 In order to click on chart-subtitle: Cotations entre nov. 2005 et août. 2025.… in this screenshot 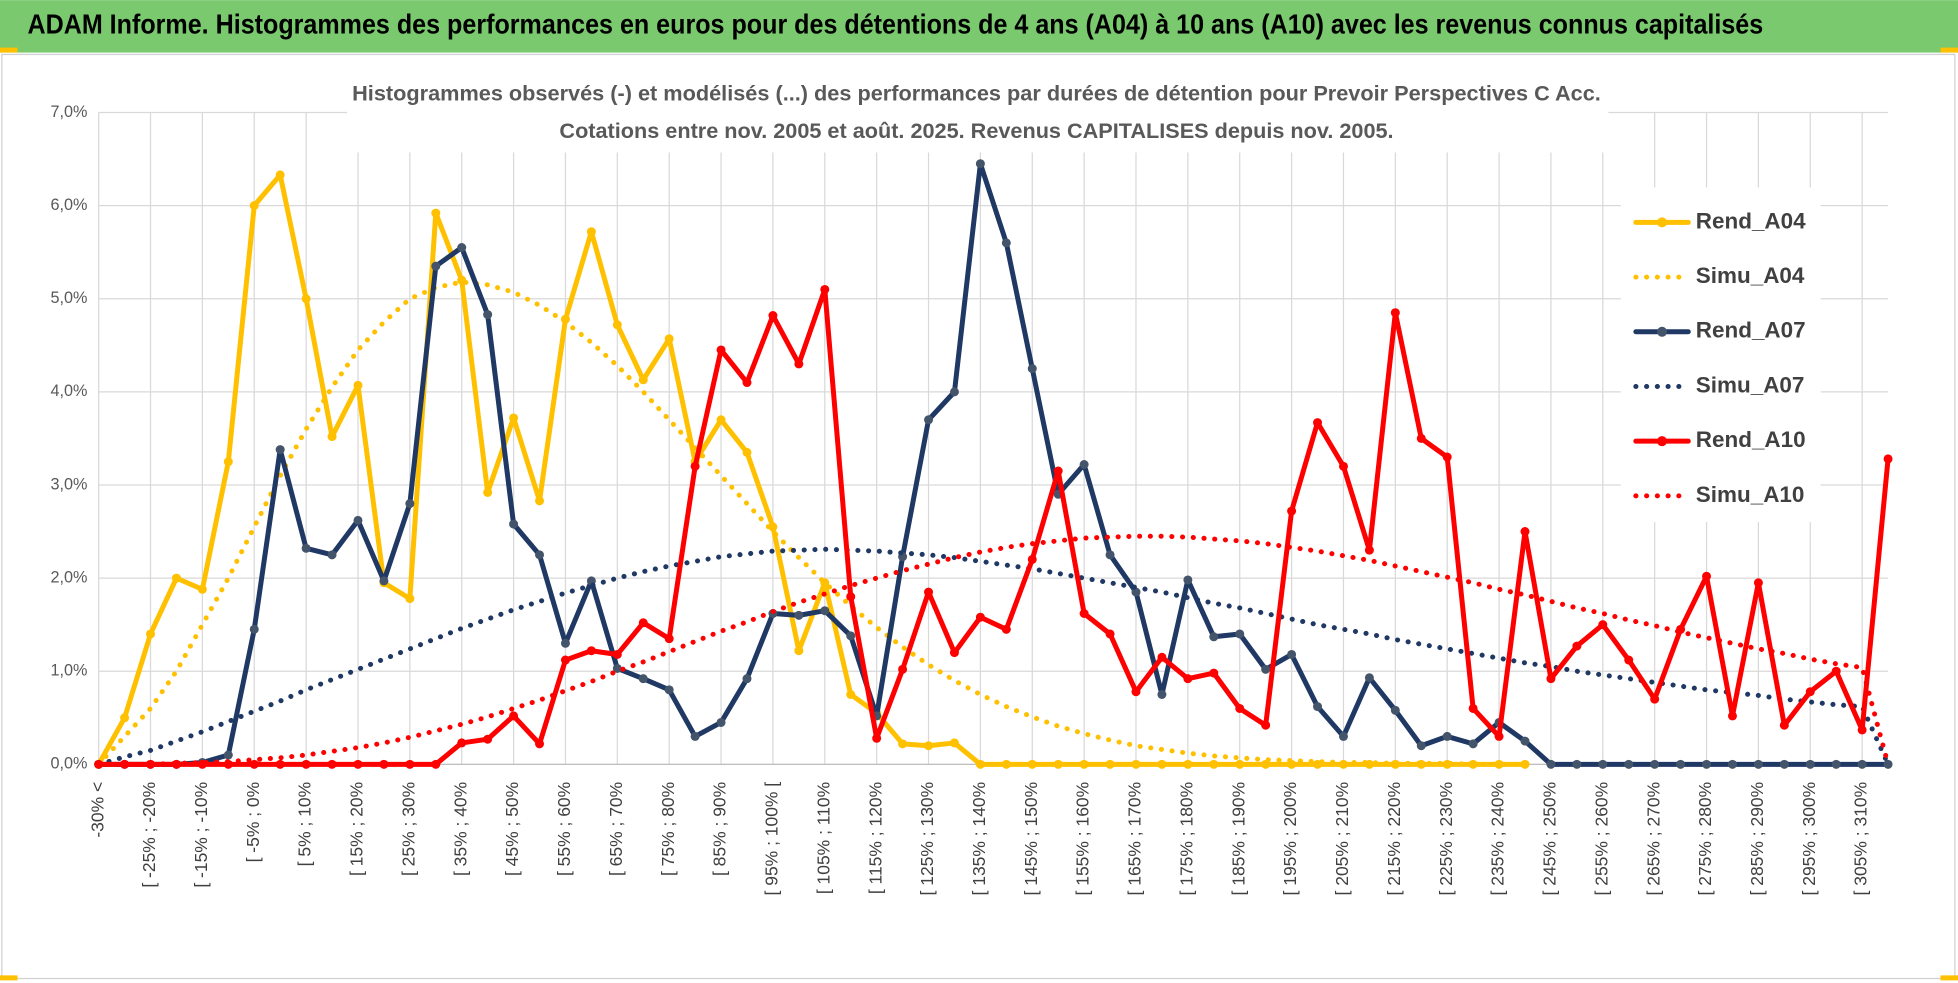, I will do `click(976, 131)`.